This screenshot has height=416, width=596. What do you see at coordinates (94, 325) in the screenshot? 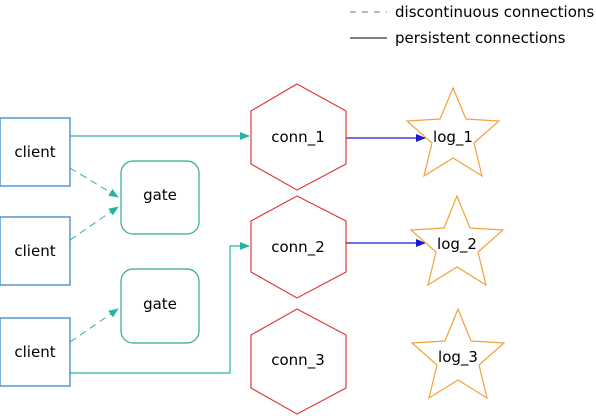
I see `edge-client3-gate2` at bounding box center [94, 325].